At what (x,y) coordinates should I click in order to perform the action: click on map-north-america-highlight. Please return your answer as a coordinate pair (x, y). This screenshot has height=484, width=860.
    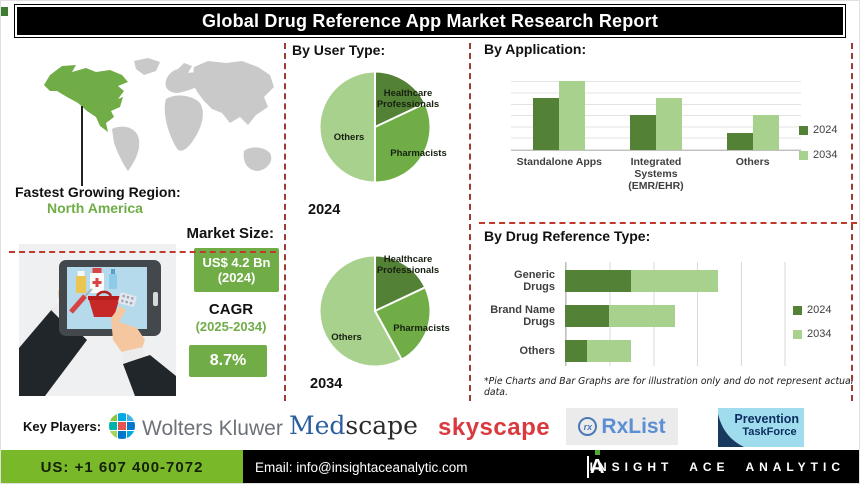
    Looking at the image, I should click on (86, 98).